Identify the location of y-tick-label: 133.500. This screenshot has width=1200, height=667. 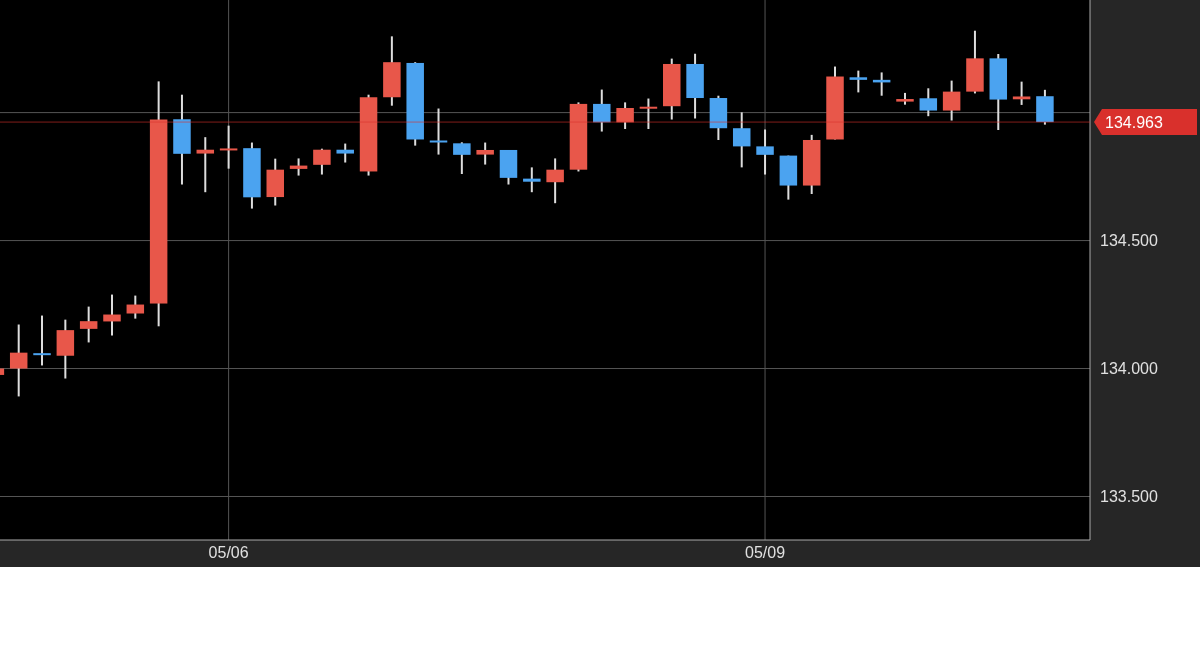
(1129, 497).